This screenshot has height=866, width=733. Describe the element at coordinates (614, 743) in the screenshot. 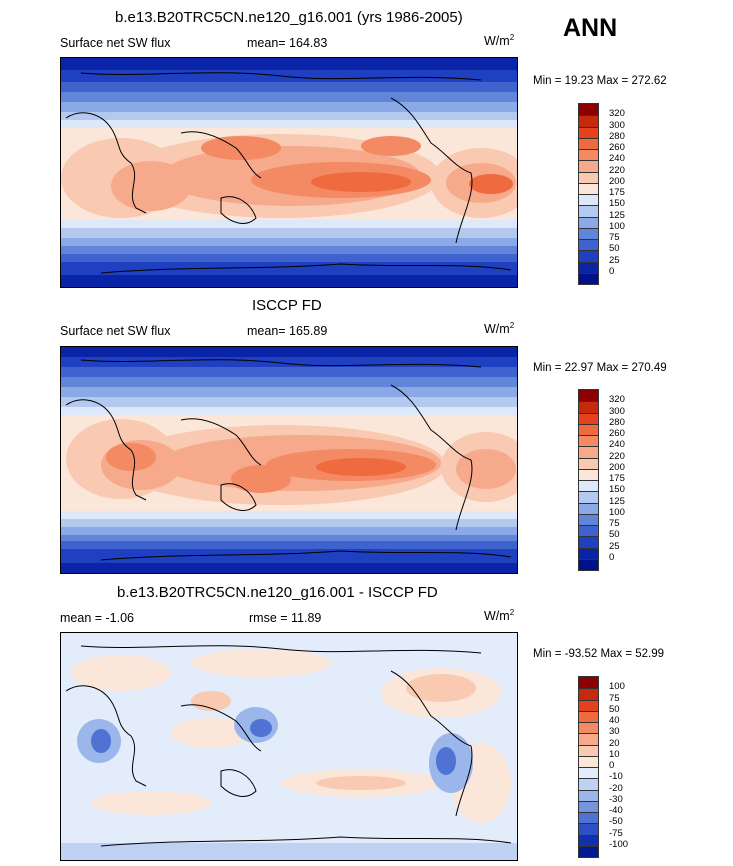

I see `colorbar-tick-label: 20` at that location.